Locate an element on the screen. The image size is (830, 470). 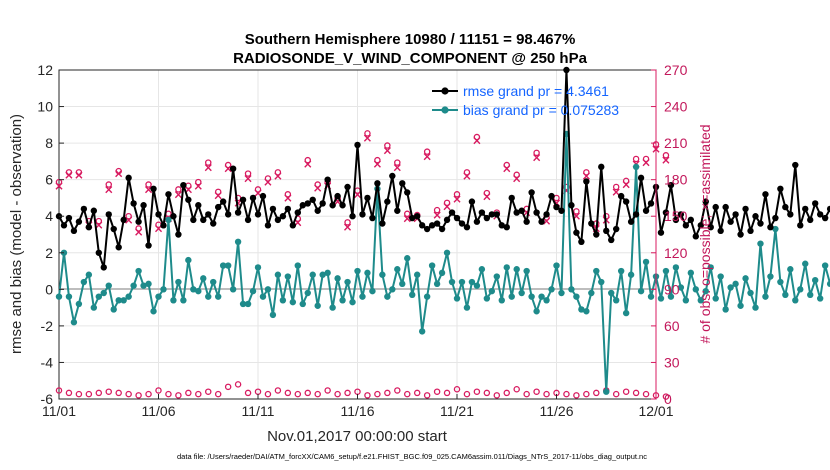
y2-axis-label: # of obs: o=possible; ×=assimilated is located at coordinates (705, 233).